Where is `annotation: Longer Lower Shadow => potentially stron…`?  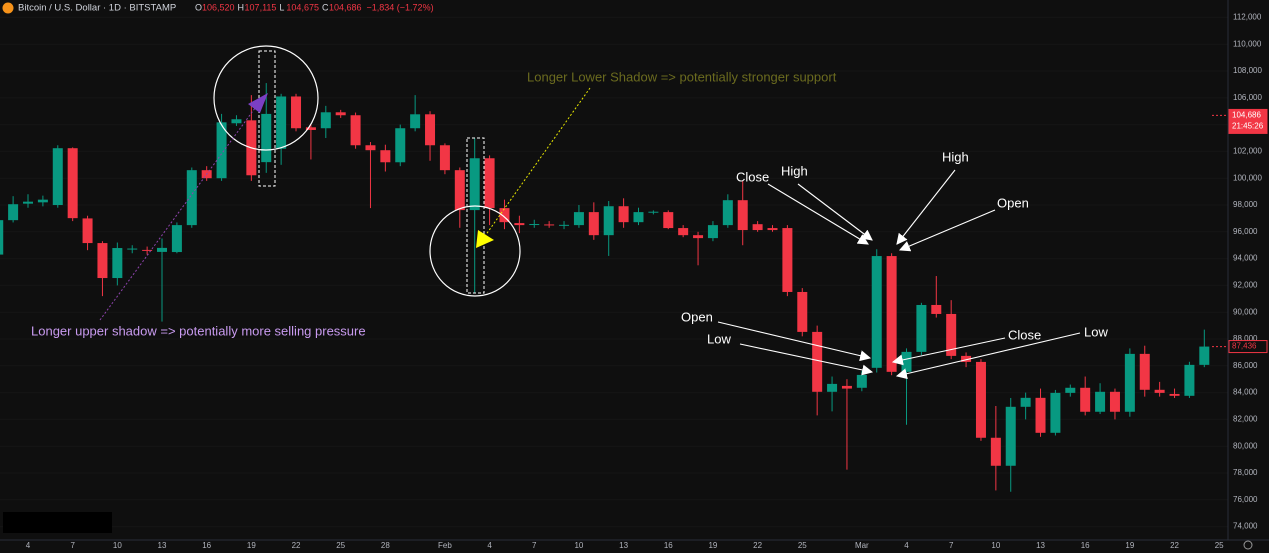 annotation: Longer Lower Shadow => potentially stron… is located at coordinates (682, 76).